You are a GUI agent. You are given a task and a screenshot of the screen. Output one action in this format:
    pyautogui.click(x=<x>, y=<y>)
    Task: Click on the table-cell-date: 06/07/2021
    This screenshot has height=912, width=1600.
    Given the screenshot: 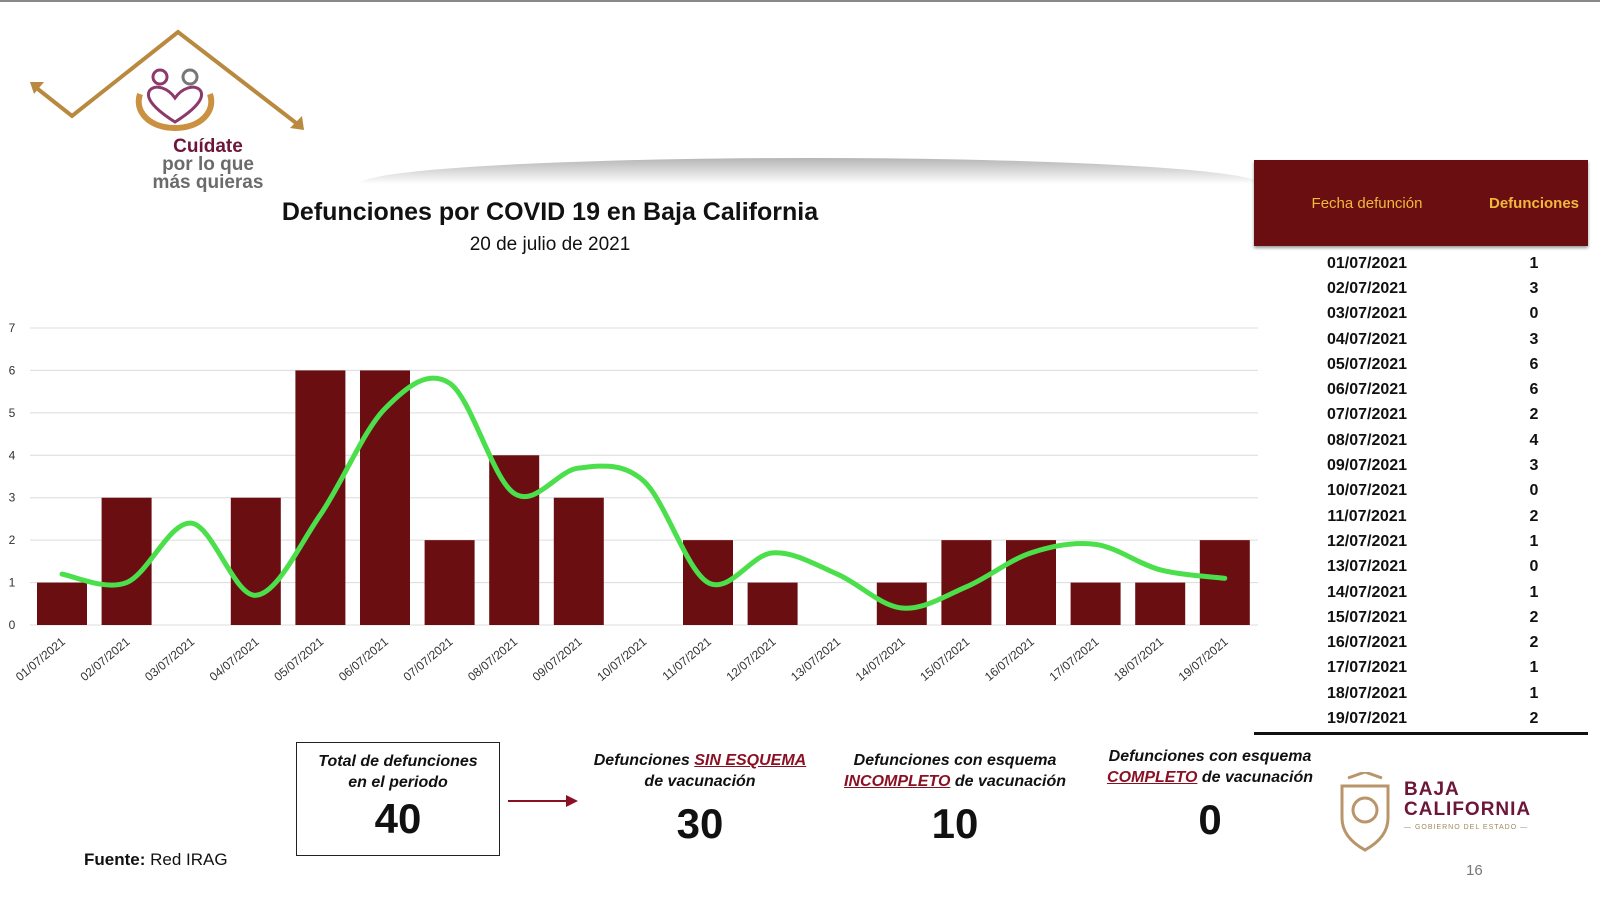 What is the action you would take?
    pyautogui.click(x=1367, y=390)
    